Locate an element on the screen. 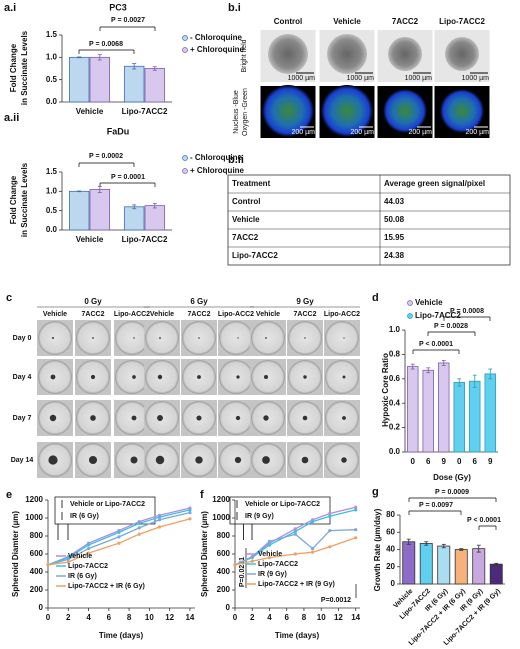 The image size is (520, 649). p-value: P = 0.0027 is located at coordinates (128, 20).